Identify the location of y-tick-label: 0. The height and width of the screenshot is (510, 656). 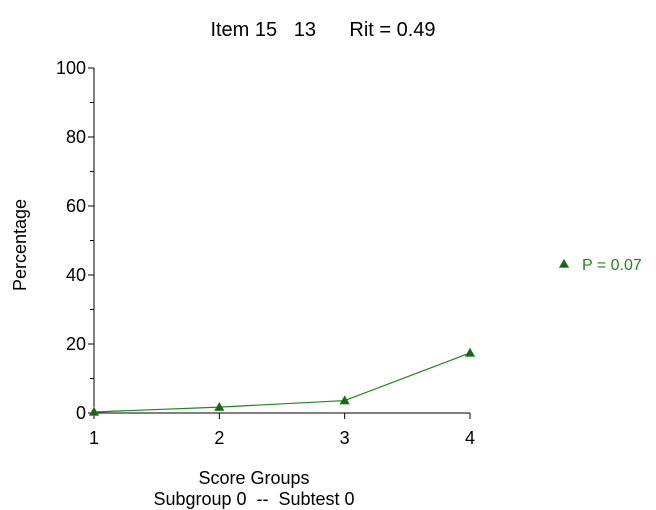
(81, 413).